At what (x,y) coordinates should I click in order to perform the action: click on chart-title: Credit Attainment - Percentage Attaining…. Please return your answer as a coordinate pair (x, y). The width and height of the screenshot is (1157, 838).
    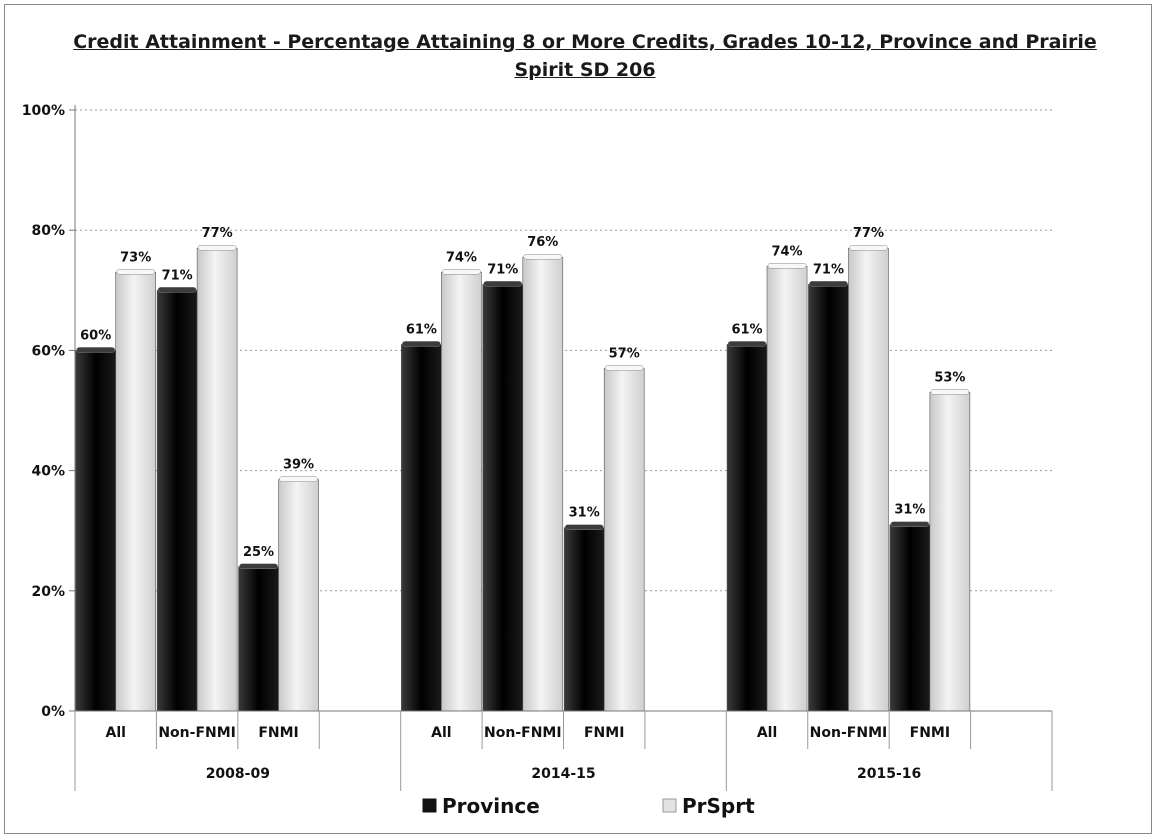
    Looking at the image, I should click on (585, 56).